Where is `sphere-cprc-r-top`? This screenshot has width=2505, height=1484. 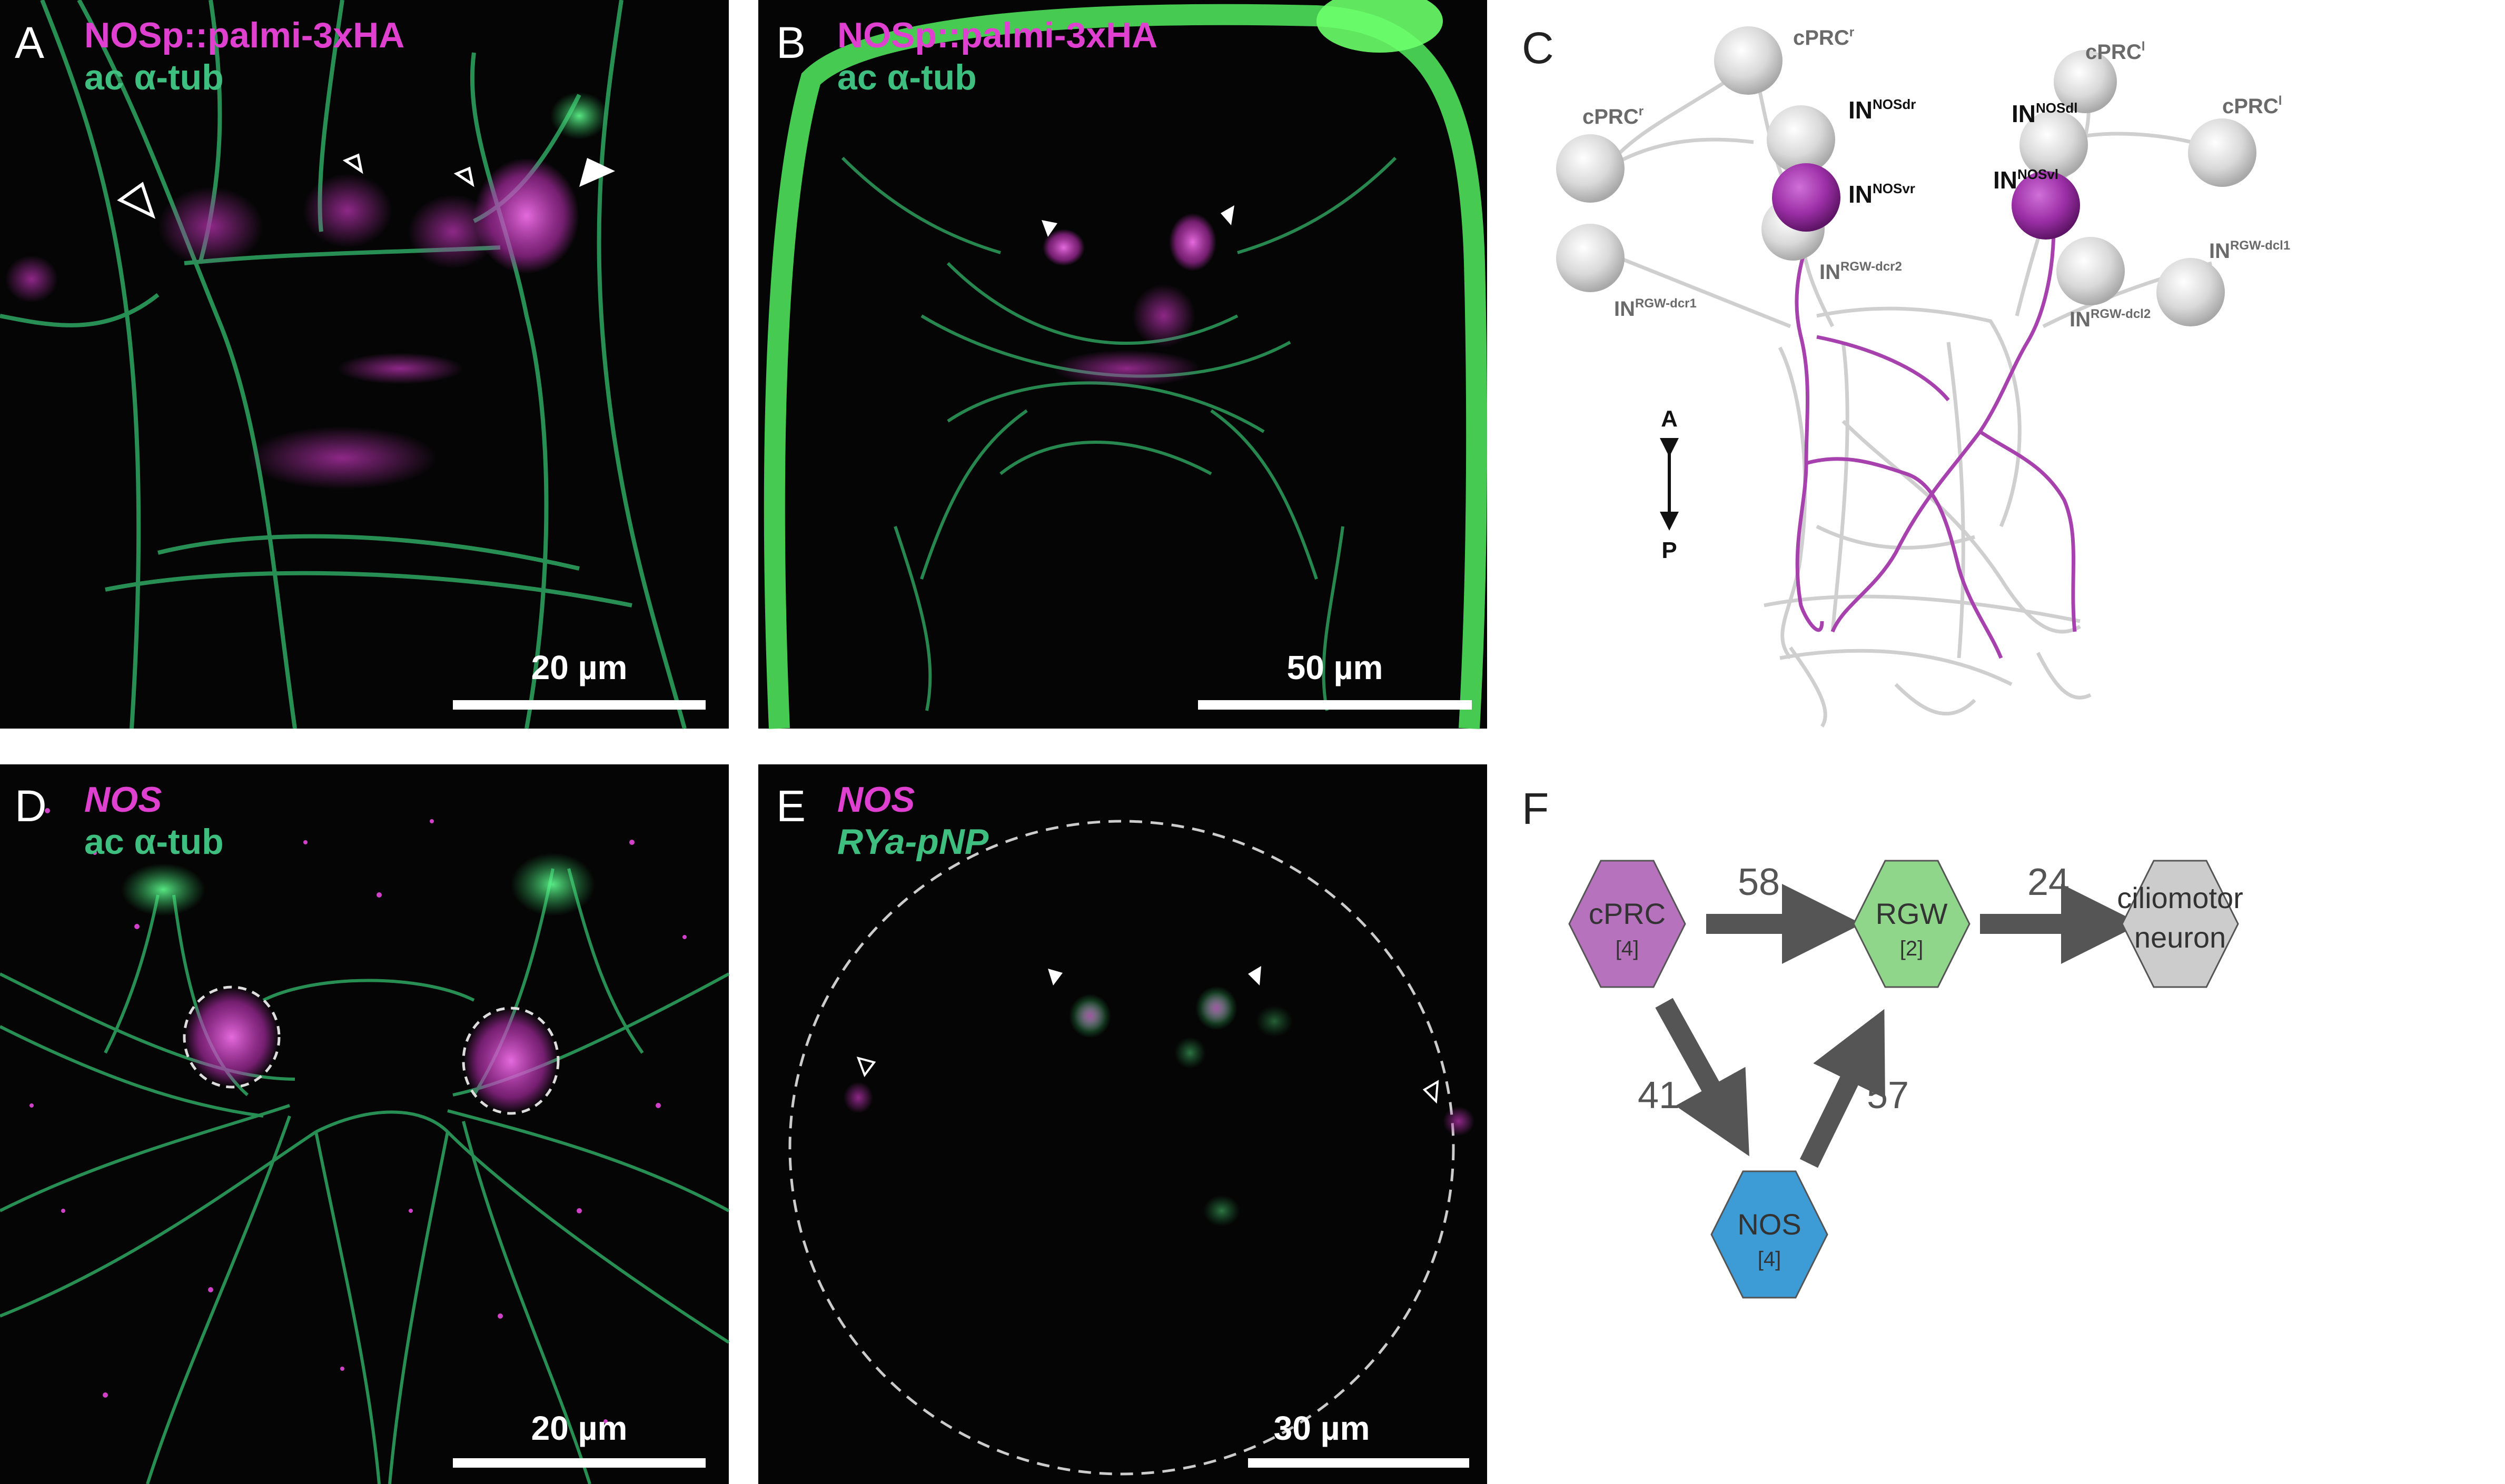 sphere-cprc-r-top is located at coordinates (1749, 60).